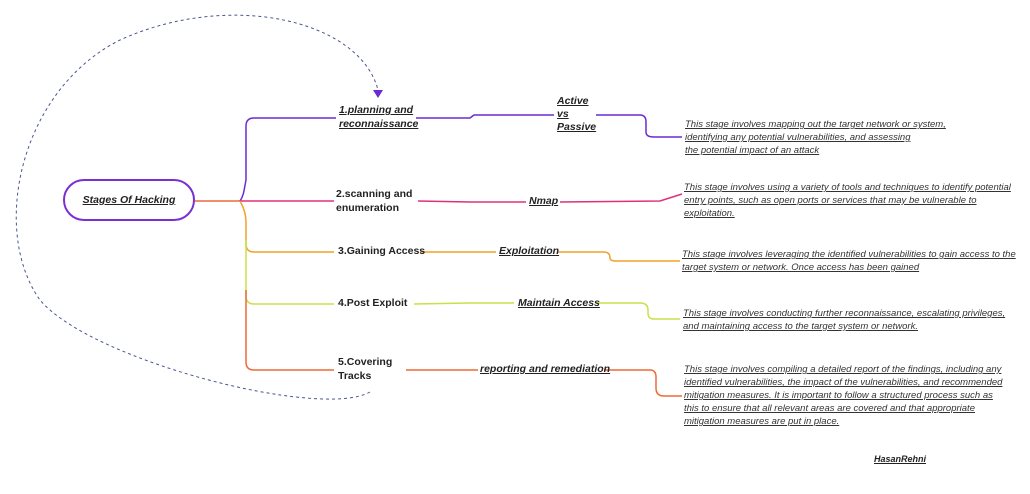  Describe the element at coordinates (544, 201) in the screenshot. I see `stage-2-technique: Nmap` at that location.